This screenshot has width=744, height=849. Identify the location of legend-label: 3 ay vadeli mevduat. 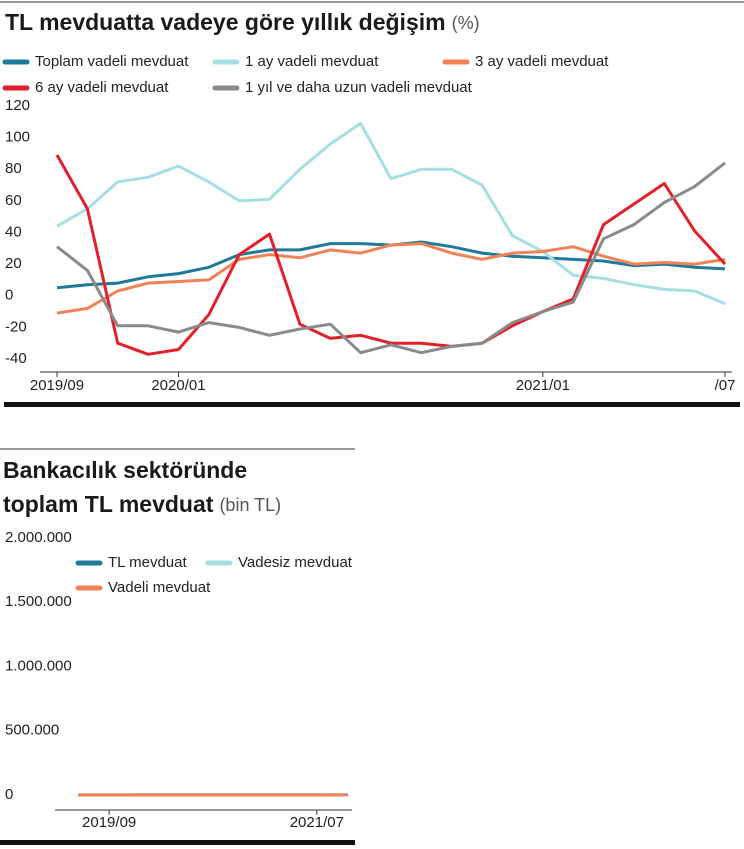
(542, 61).